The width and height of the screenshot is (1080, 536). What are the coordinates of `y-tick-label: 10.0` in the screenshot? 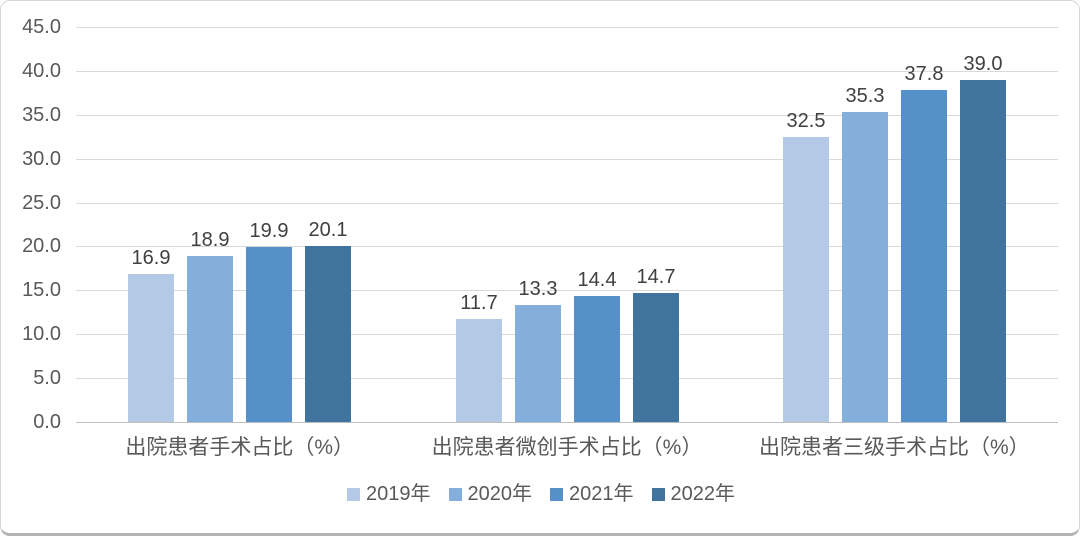 It's located at (41, 334).